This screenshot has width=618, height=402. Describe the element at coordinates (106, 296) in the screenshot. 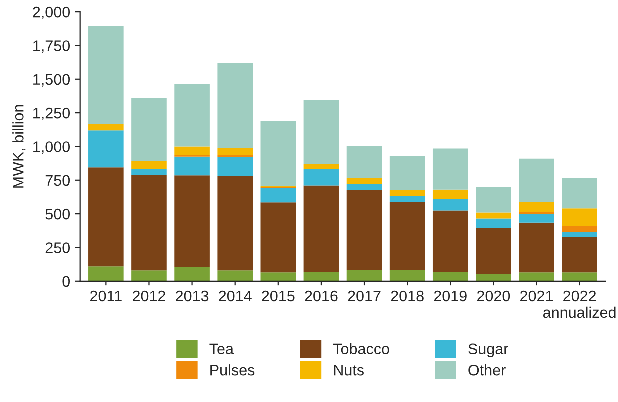

I see `x-tick-label: 2011` at that location.